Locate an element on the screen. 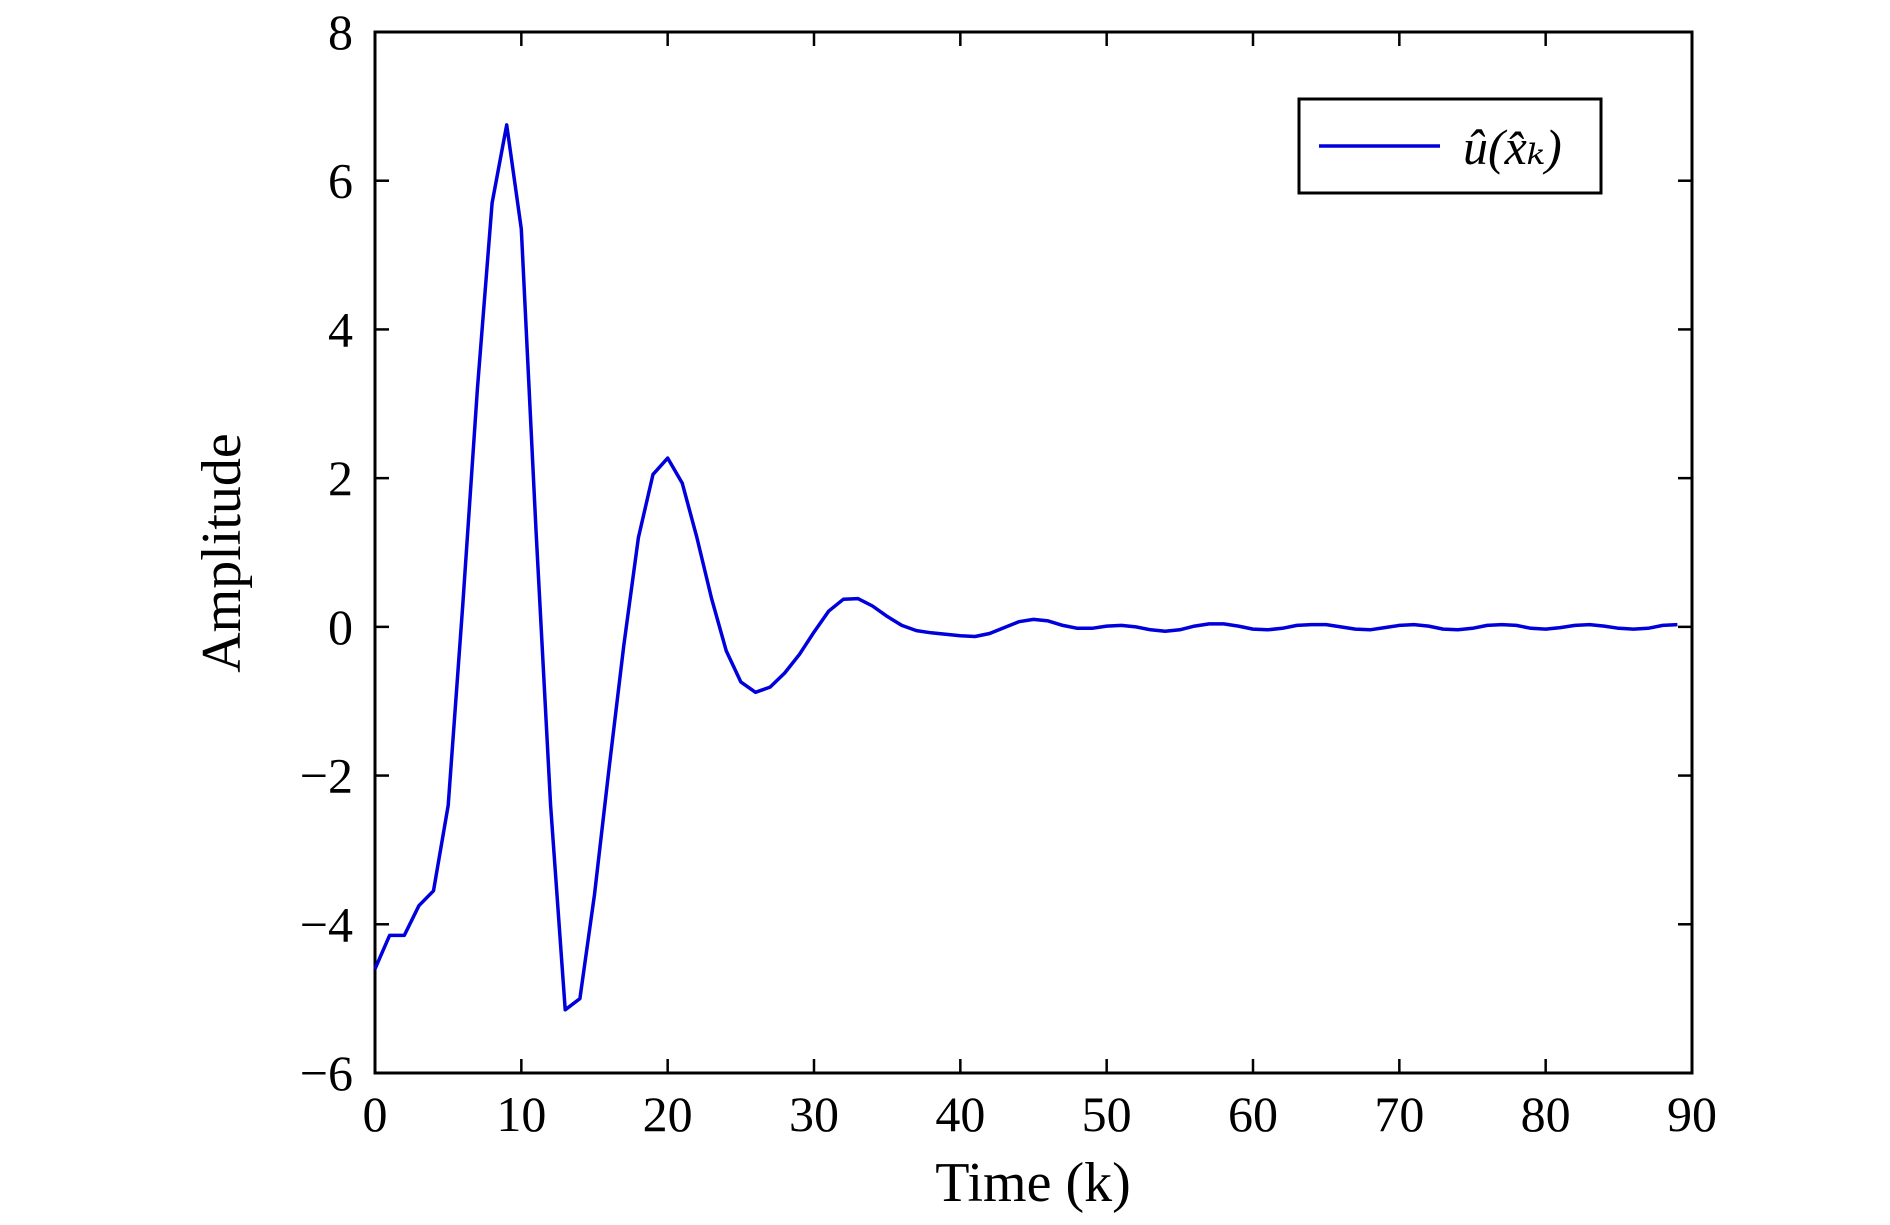 The height and width of the screenshot is (1225, 1890). y-tick-label: −6 is located at coordinates (326, 1073).